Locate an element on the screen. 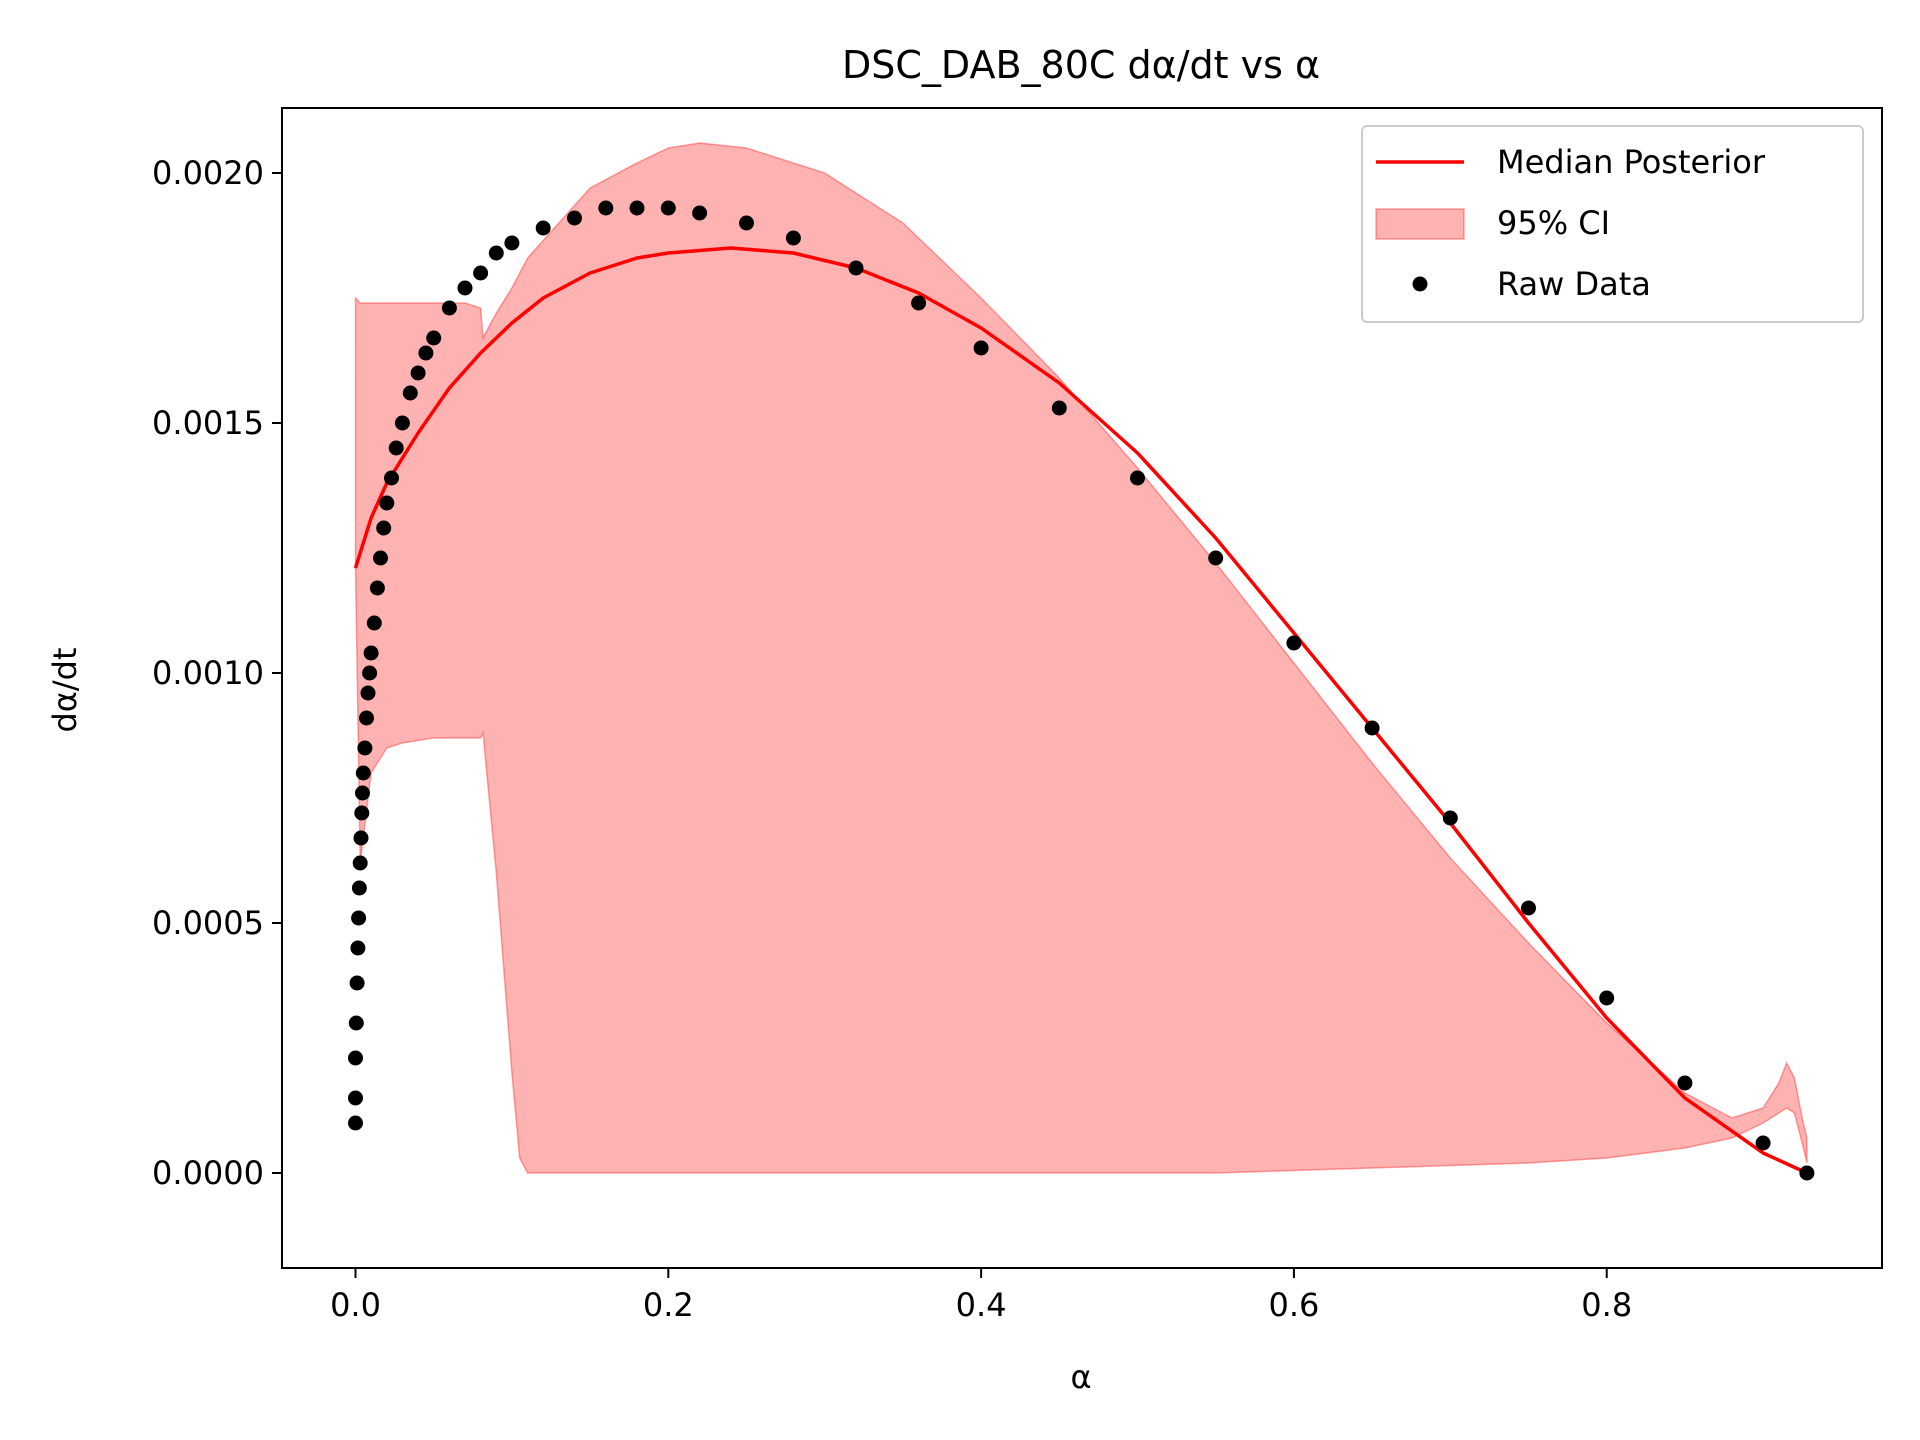 This screenshot has height=1440, width=1920. legend-entry: Median Posterior is located at coordinates (1571, 162).